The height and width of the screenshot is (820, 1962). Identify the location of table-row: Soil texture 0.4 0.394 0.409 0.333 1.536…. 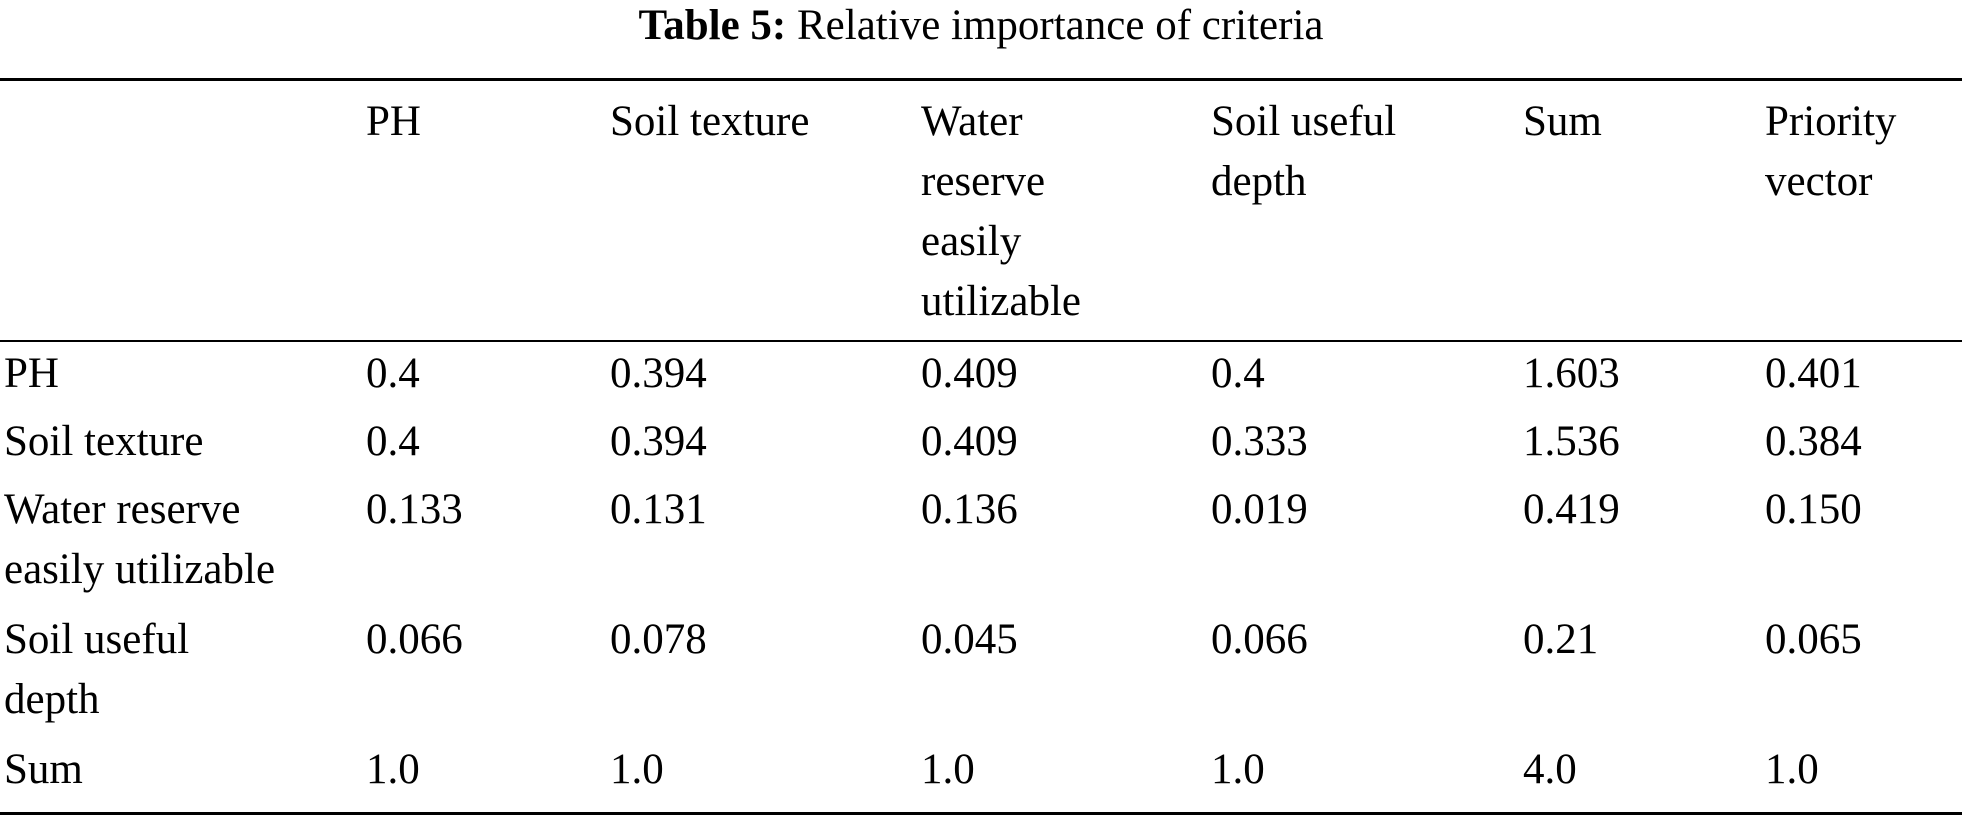
(981, 442).